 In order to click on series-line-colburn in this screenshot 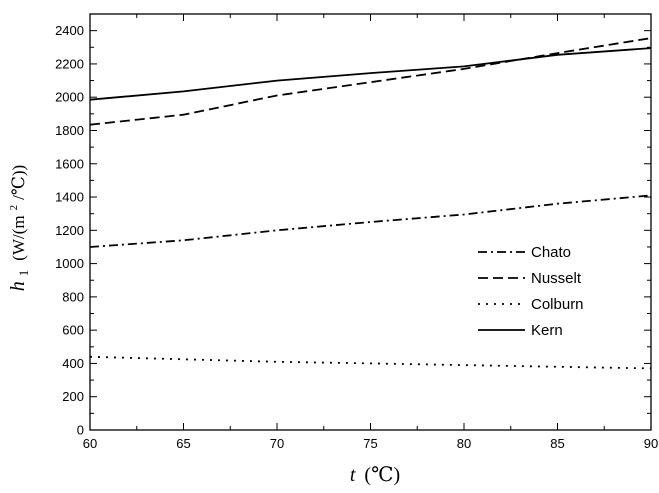, I will do `click(370, 362)`.